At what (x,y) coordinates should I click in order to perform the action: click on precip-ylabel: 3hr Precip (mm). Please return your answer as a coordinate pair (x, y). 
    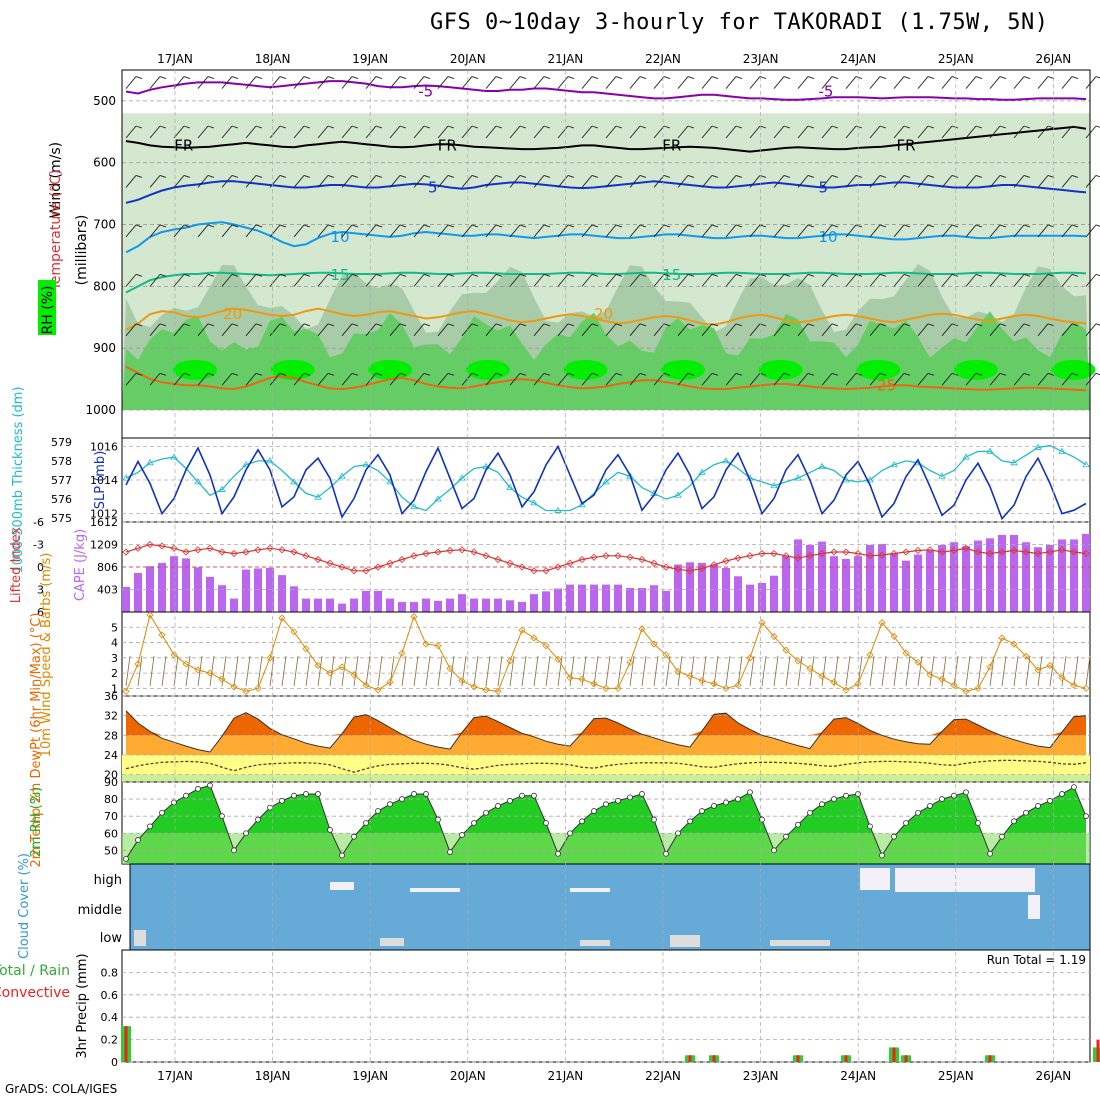
    Looking at the image, I should click on (82, 1005).